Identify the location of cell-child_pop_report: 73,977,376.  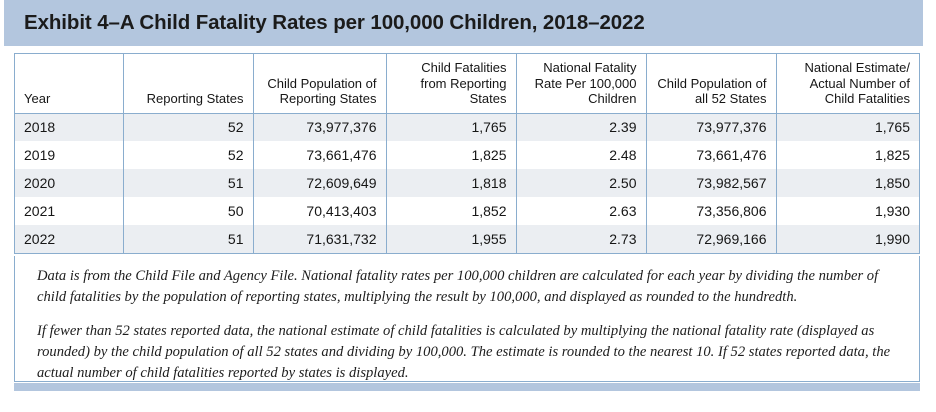
(320, 126).